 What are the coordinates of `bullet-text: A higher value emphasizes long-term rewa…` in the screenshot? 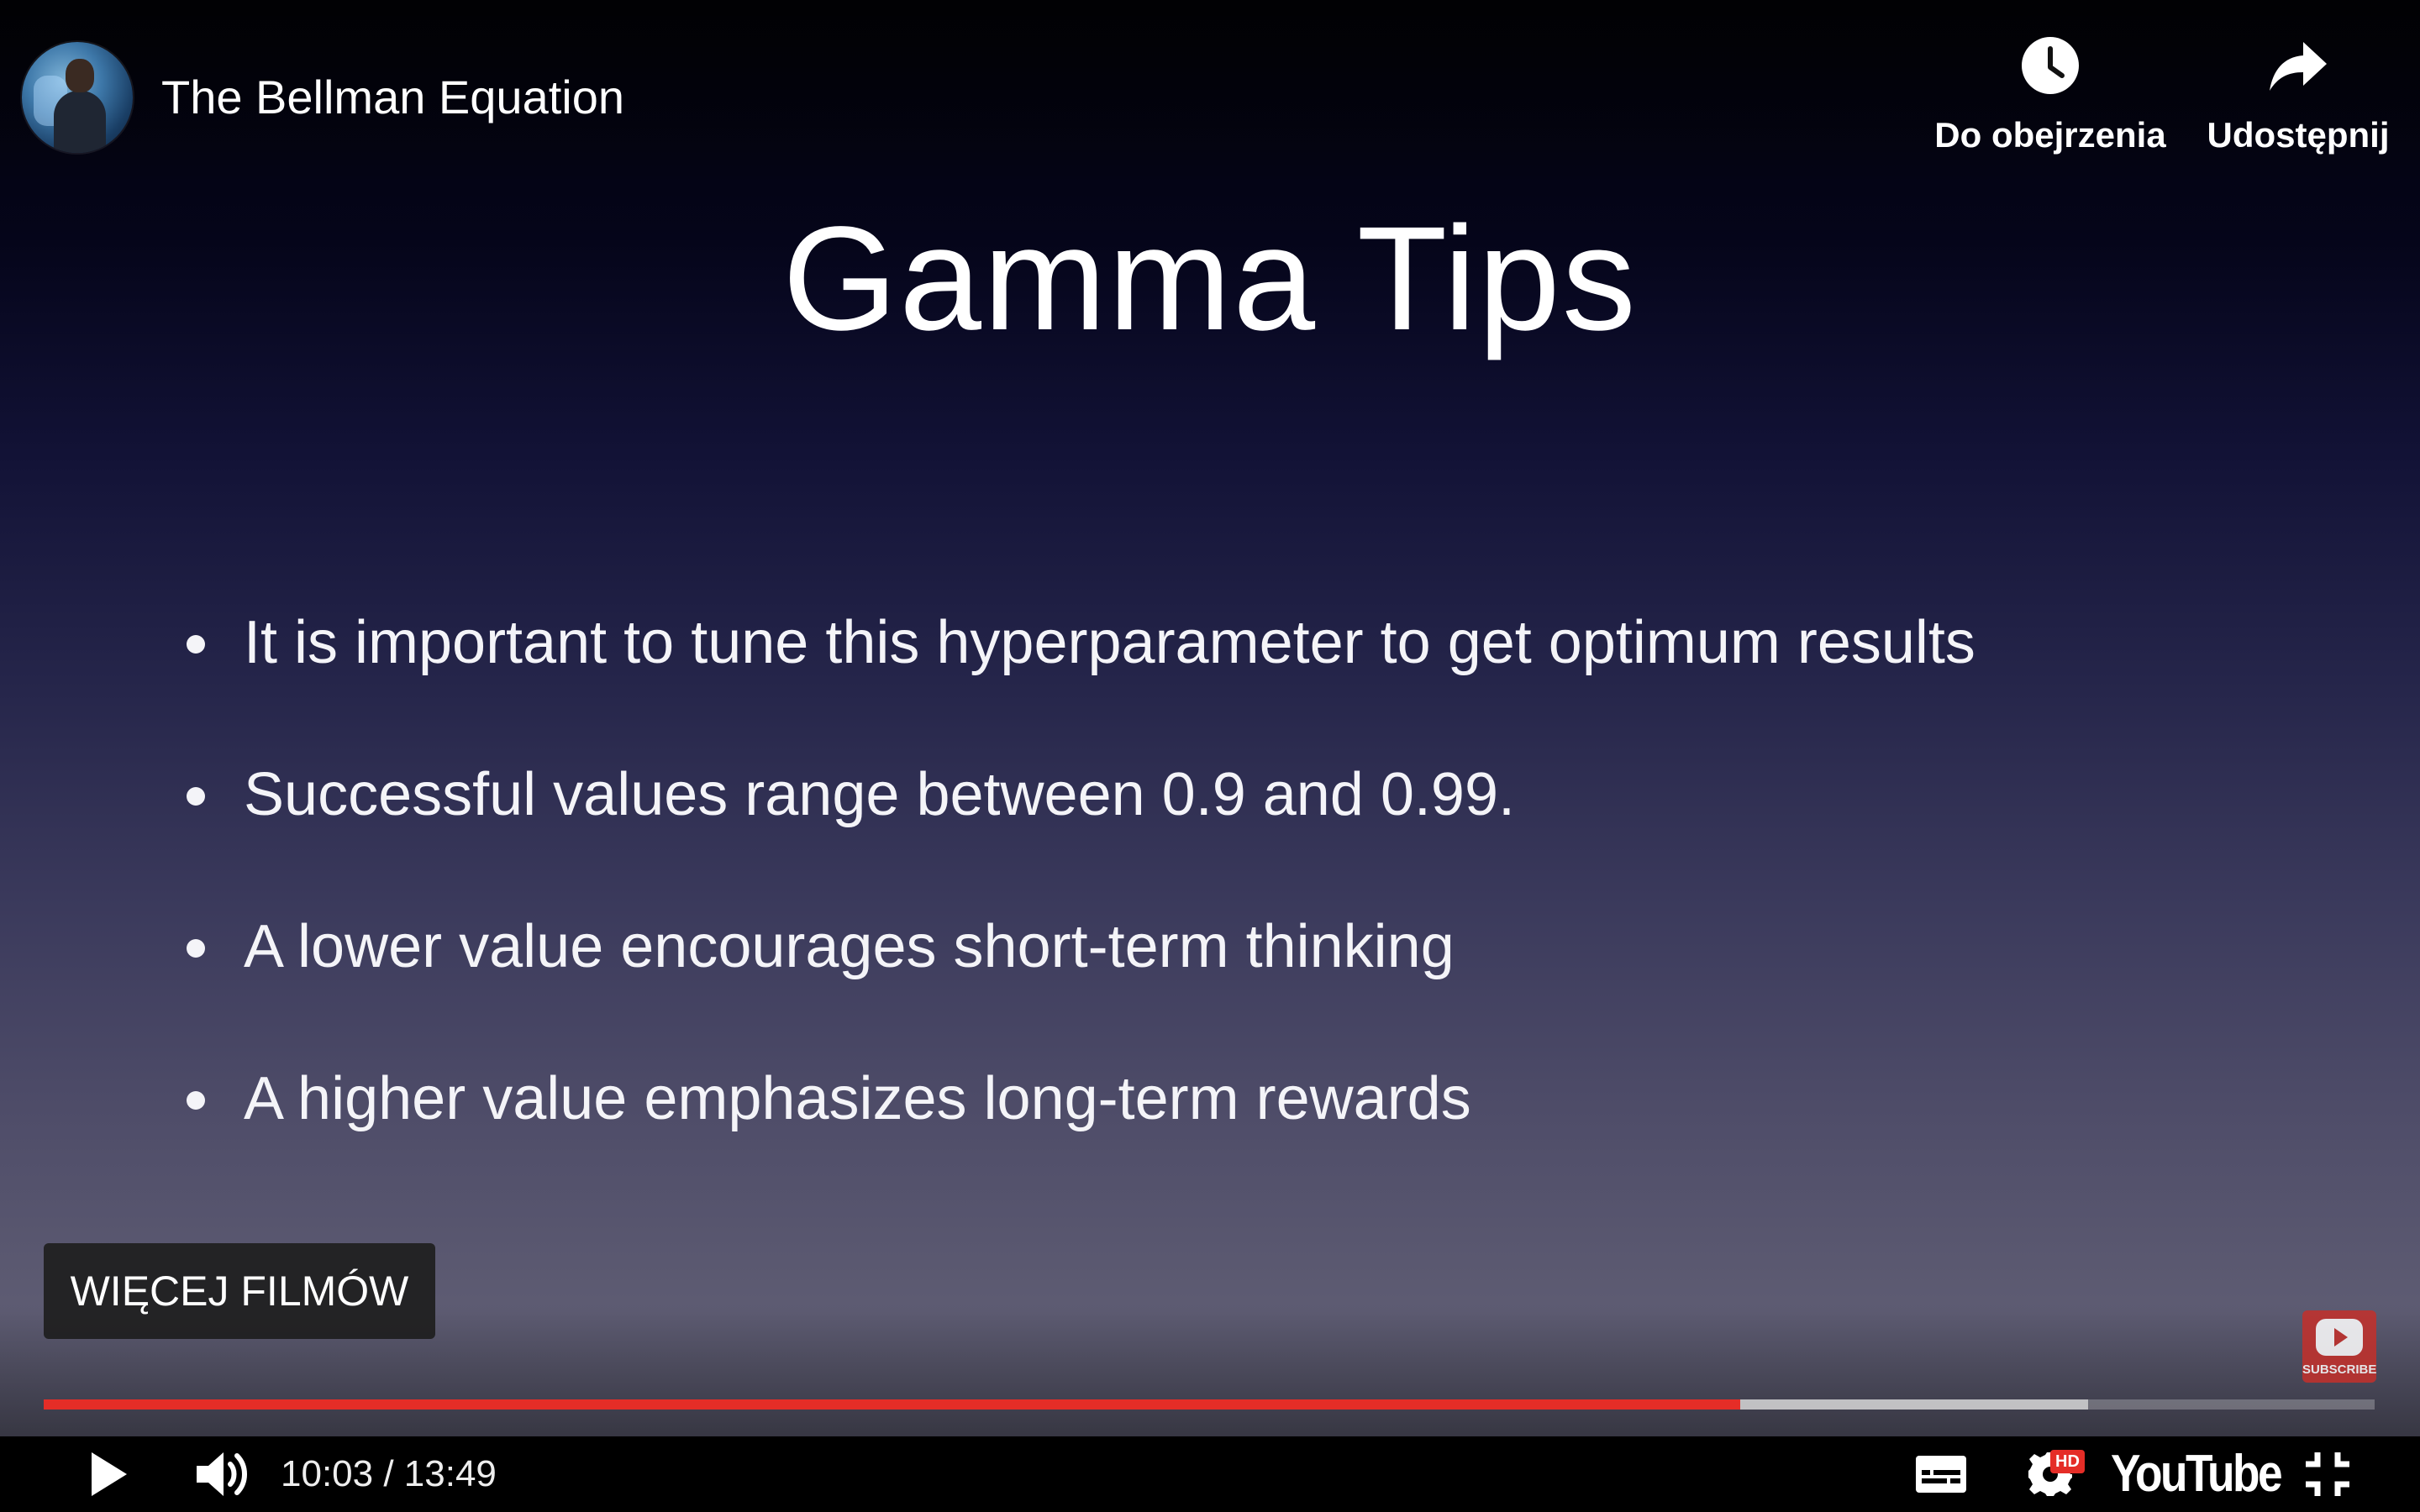 It's located at (857, 1098).